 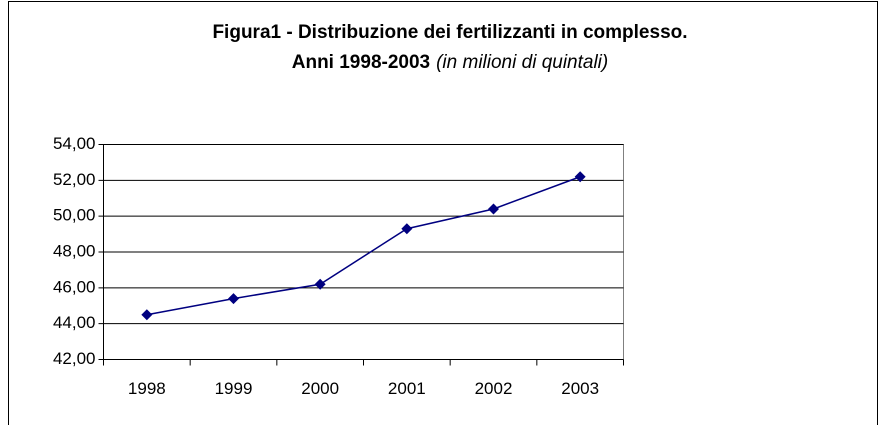 What do you see at coordinates (74, 179) in the screenshot?
I see `y-tick-label: 52,00` at bounding box center [74, 179].